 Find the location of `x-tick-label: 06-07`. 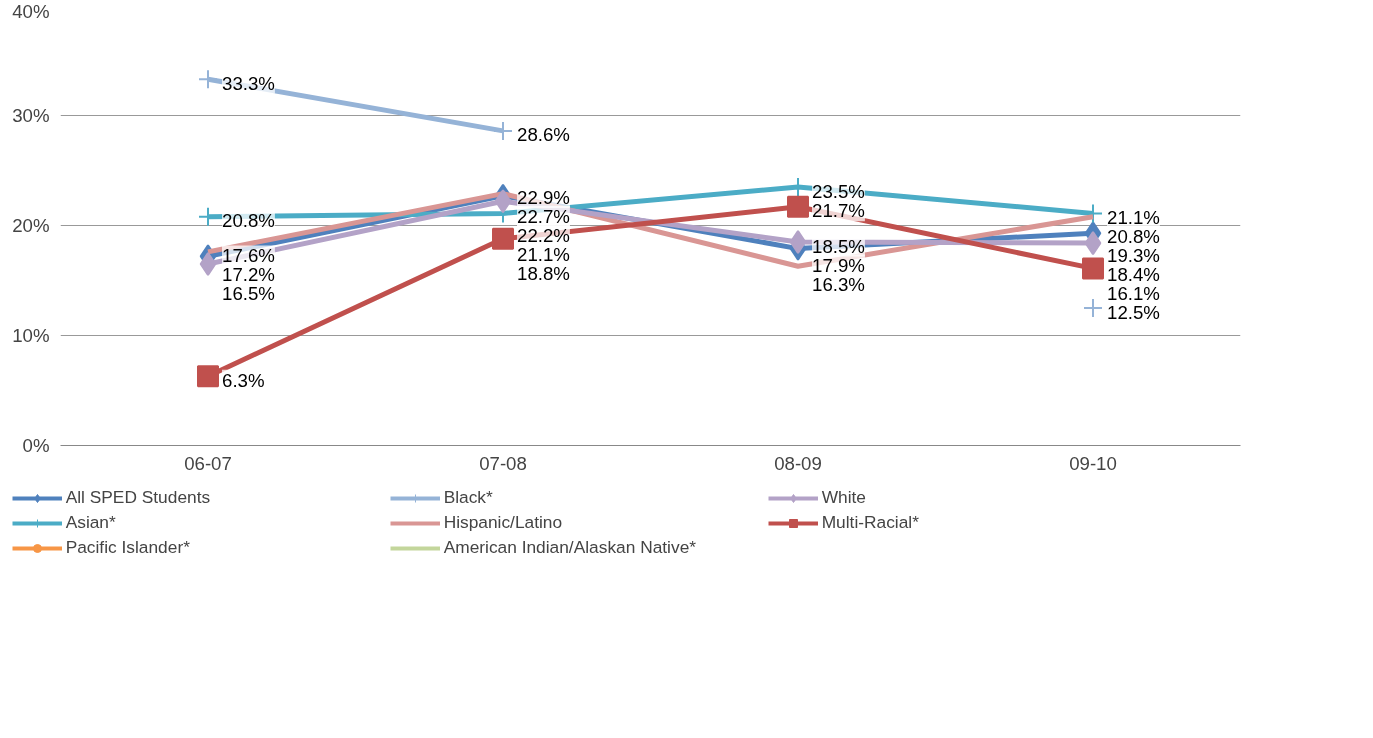

x-tick-label: 06-07 is located at coordinates (208, 463).